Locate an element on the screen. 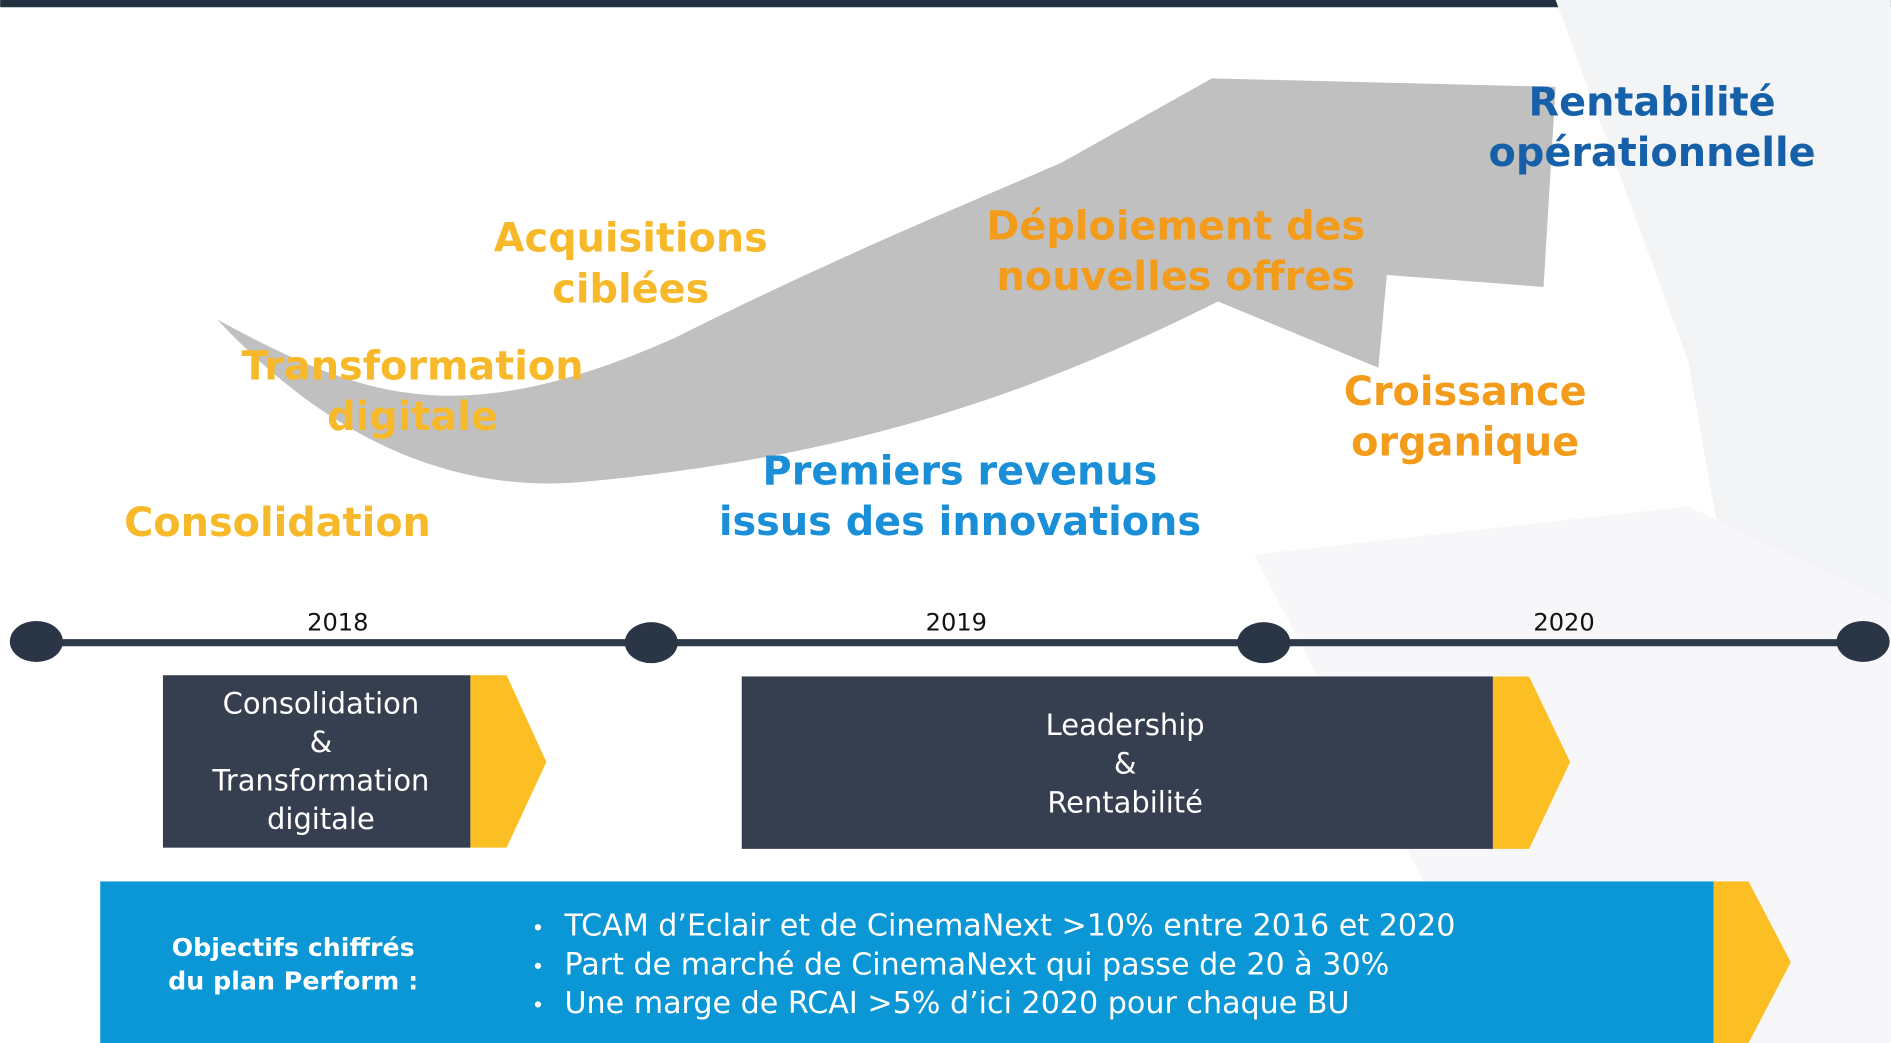 The height and width of the screenshot is (1043, 1891). milestone-label: issus des innovations is located at coordinates (960, 522).